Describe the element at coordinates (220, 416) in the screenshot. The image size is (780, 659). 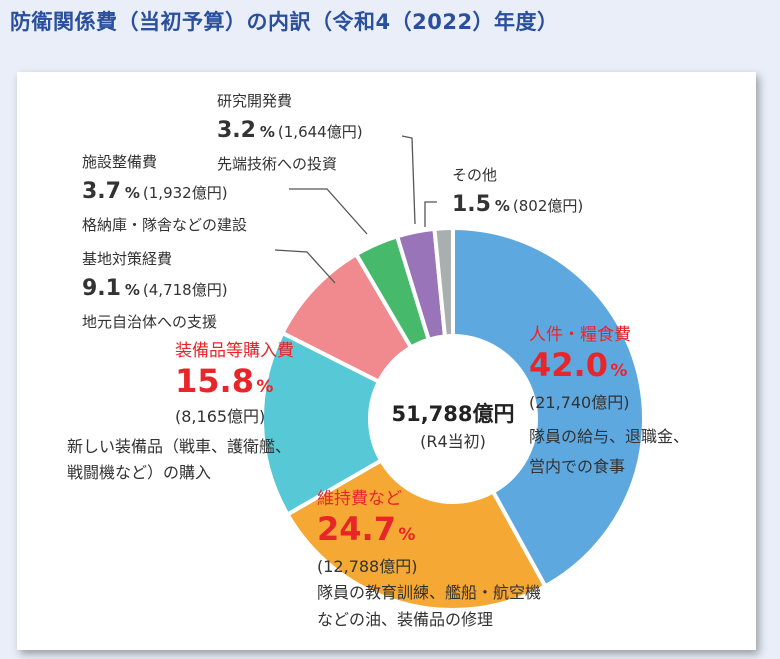
I see `slice-amount-label: (8,165億円)` at that location.